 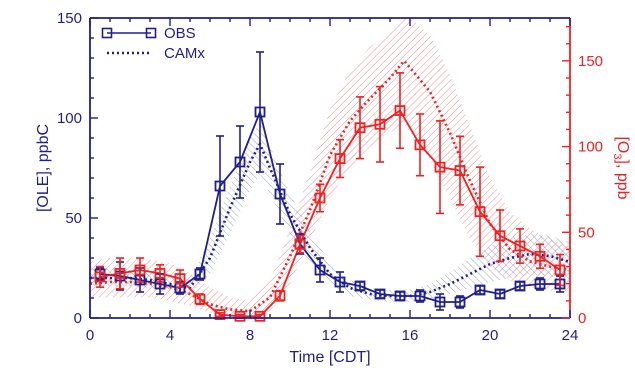 What do you see at coordinates (69, 118) in the screenshot?
I see `y-left-tick-label: 100` at bounding box center [69, 118].